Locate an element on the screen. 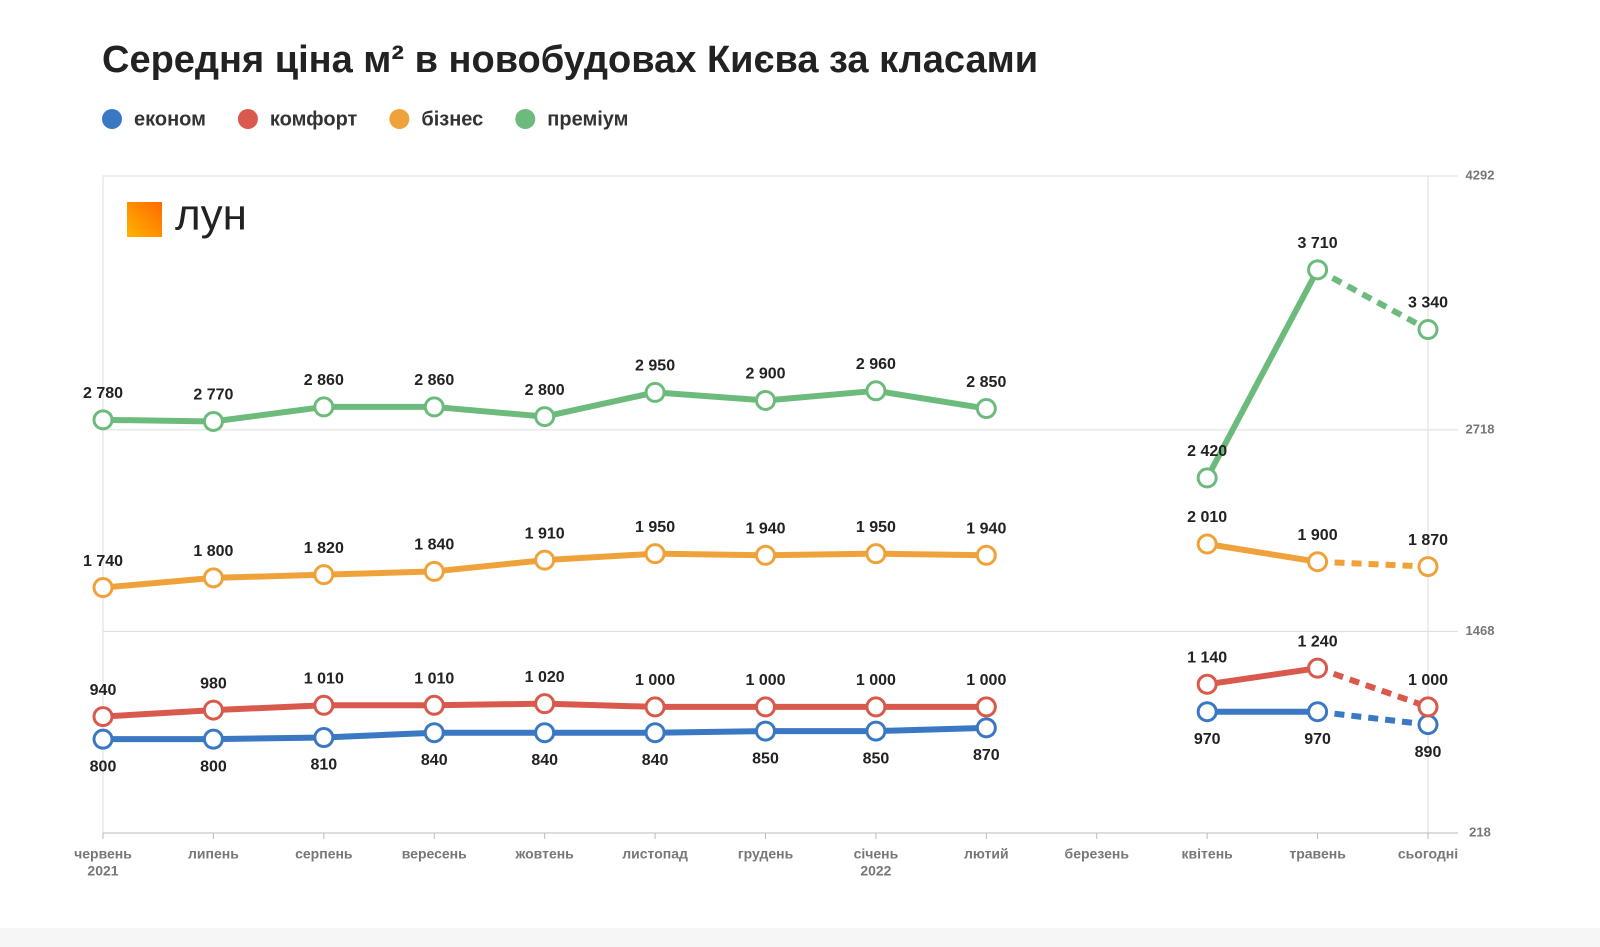 This screenshot has width=1600, height=947. value-label: 3 340 is located at coordinates (1428, 303).